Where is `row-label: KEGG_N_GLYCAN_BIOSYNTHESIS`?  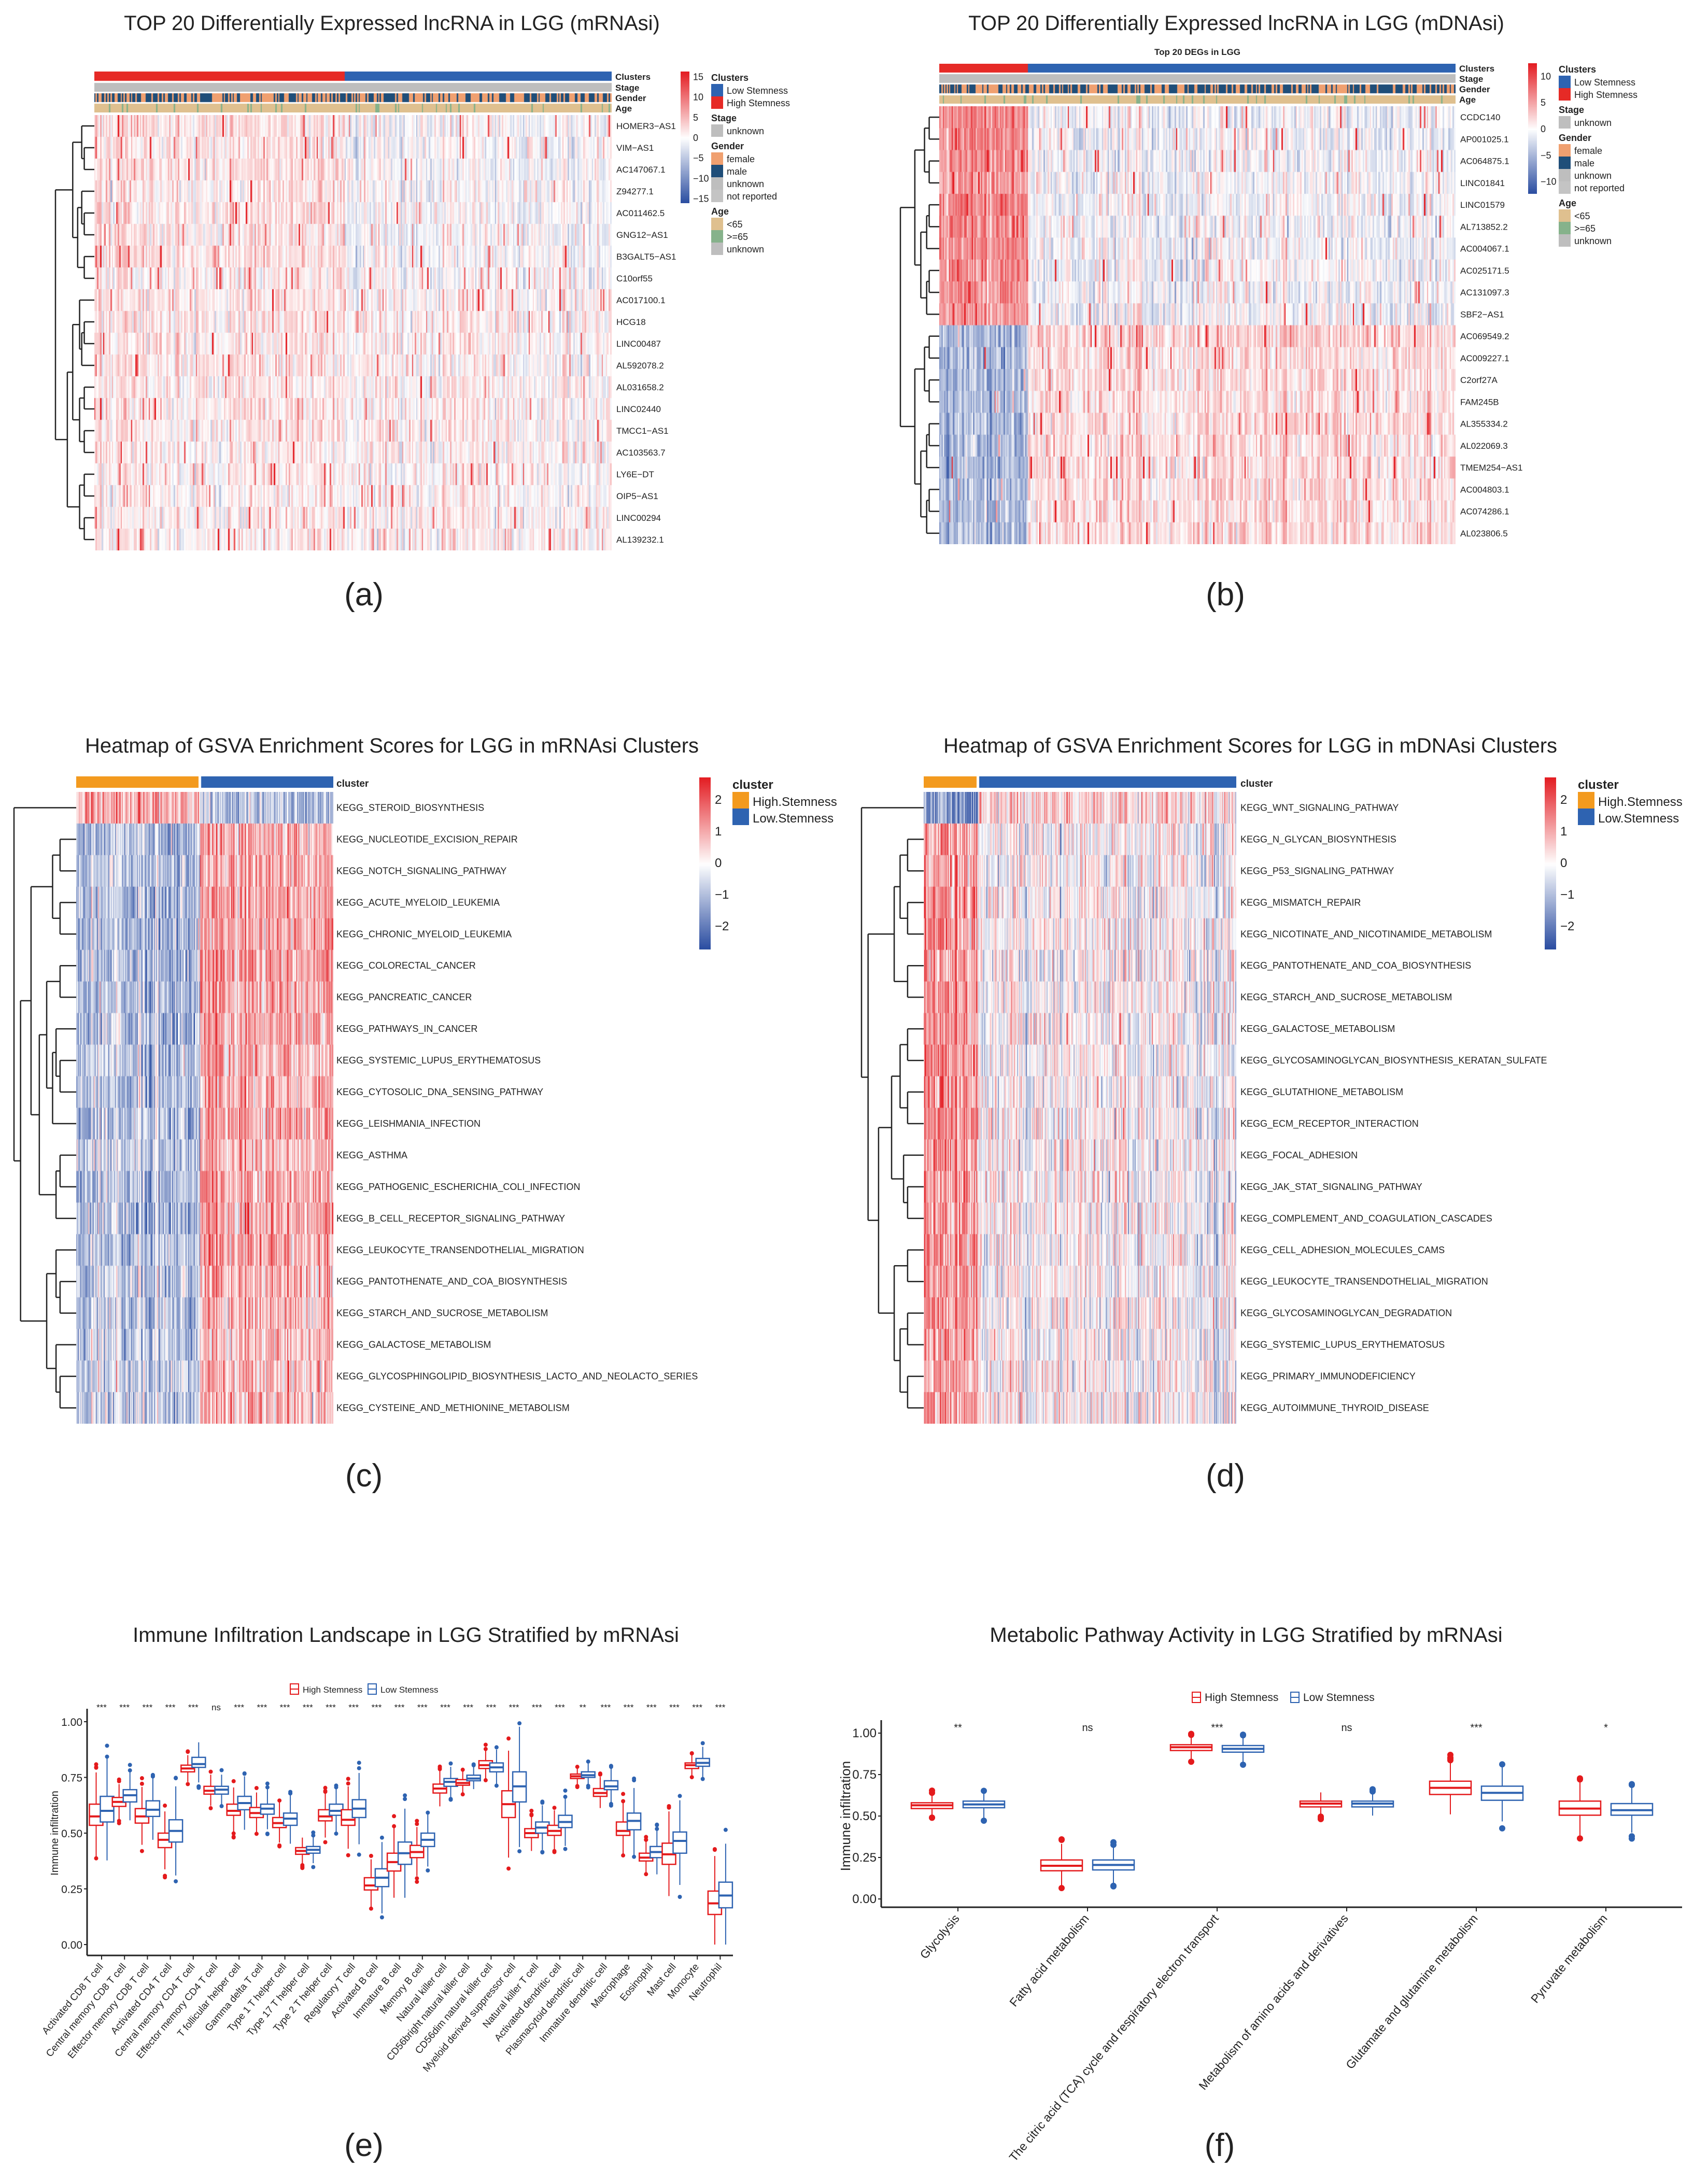
row-label: KEGG_N_GLYCAN_BIOSYNTHESIS is located at coordinates (1318, 839).